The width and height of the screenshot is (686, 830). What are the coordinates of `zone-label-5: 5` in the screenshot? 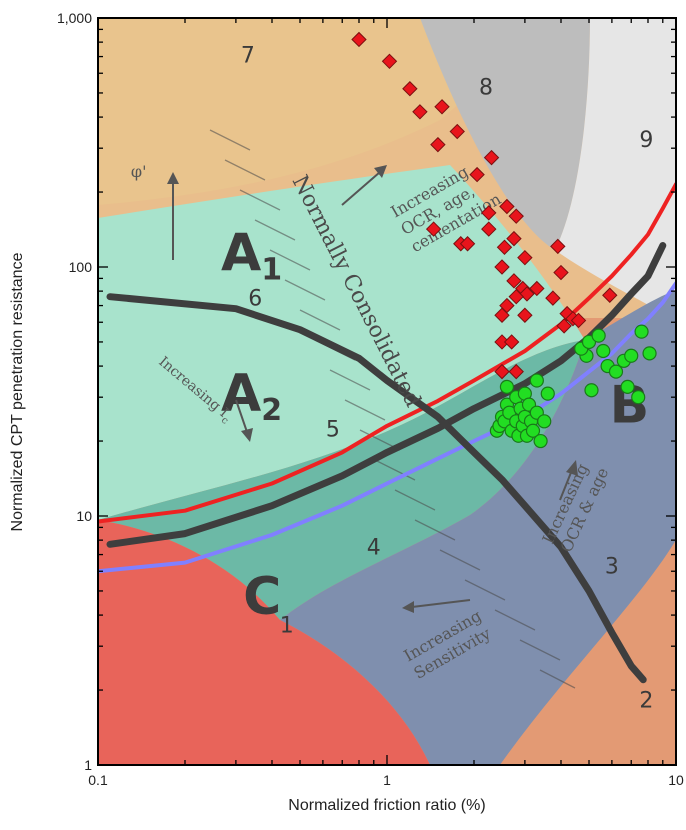 It's located at (333, 430).